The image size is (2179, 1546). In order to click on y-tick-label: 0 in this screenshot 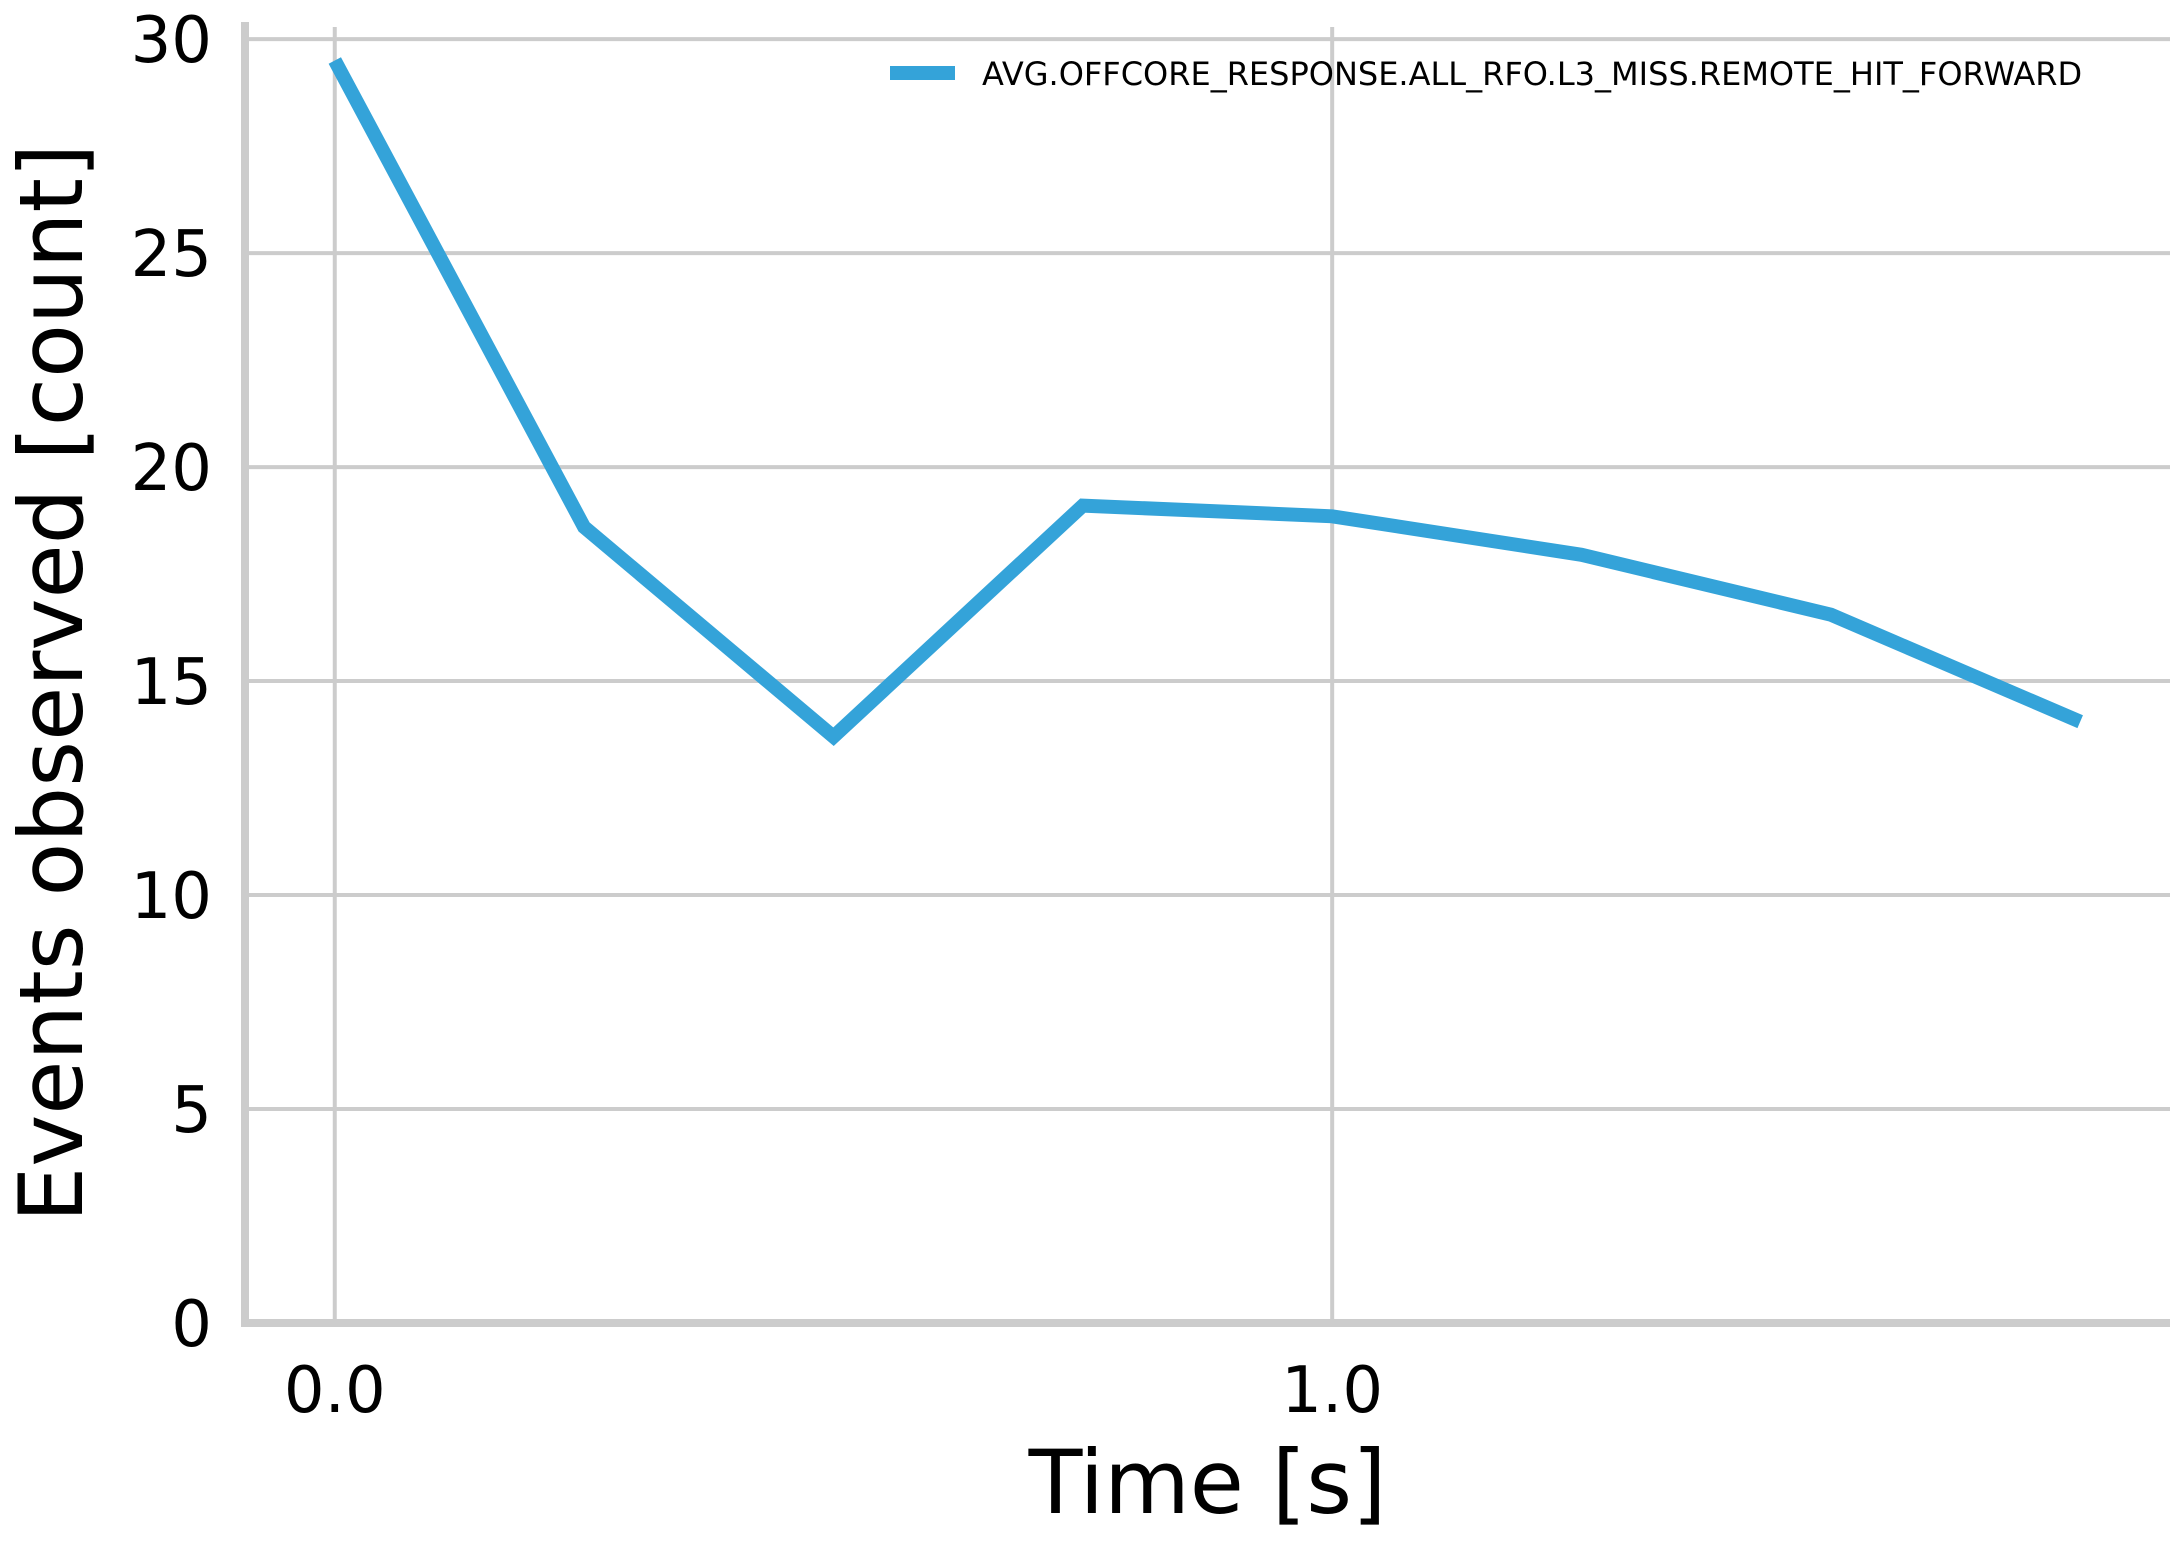, I will do `click(191, 1325)`.